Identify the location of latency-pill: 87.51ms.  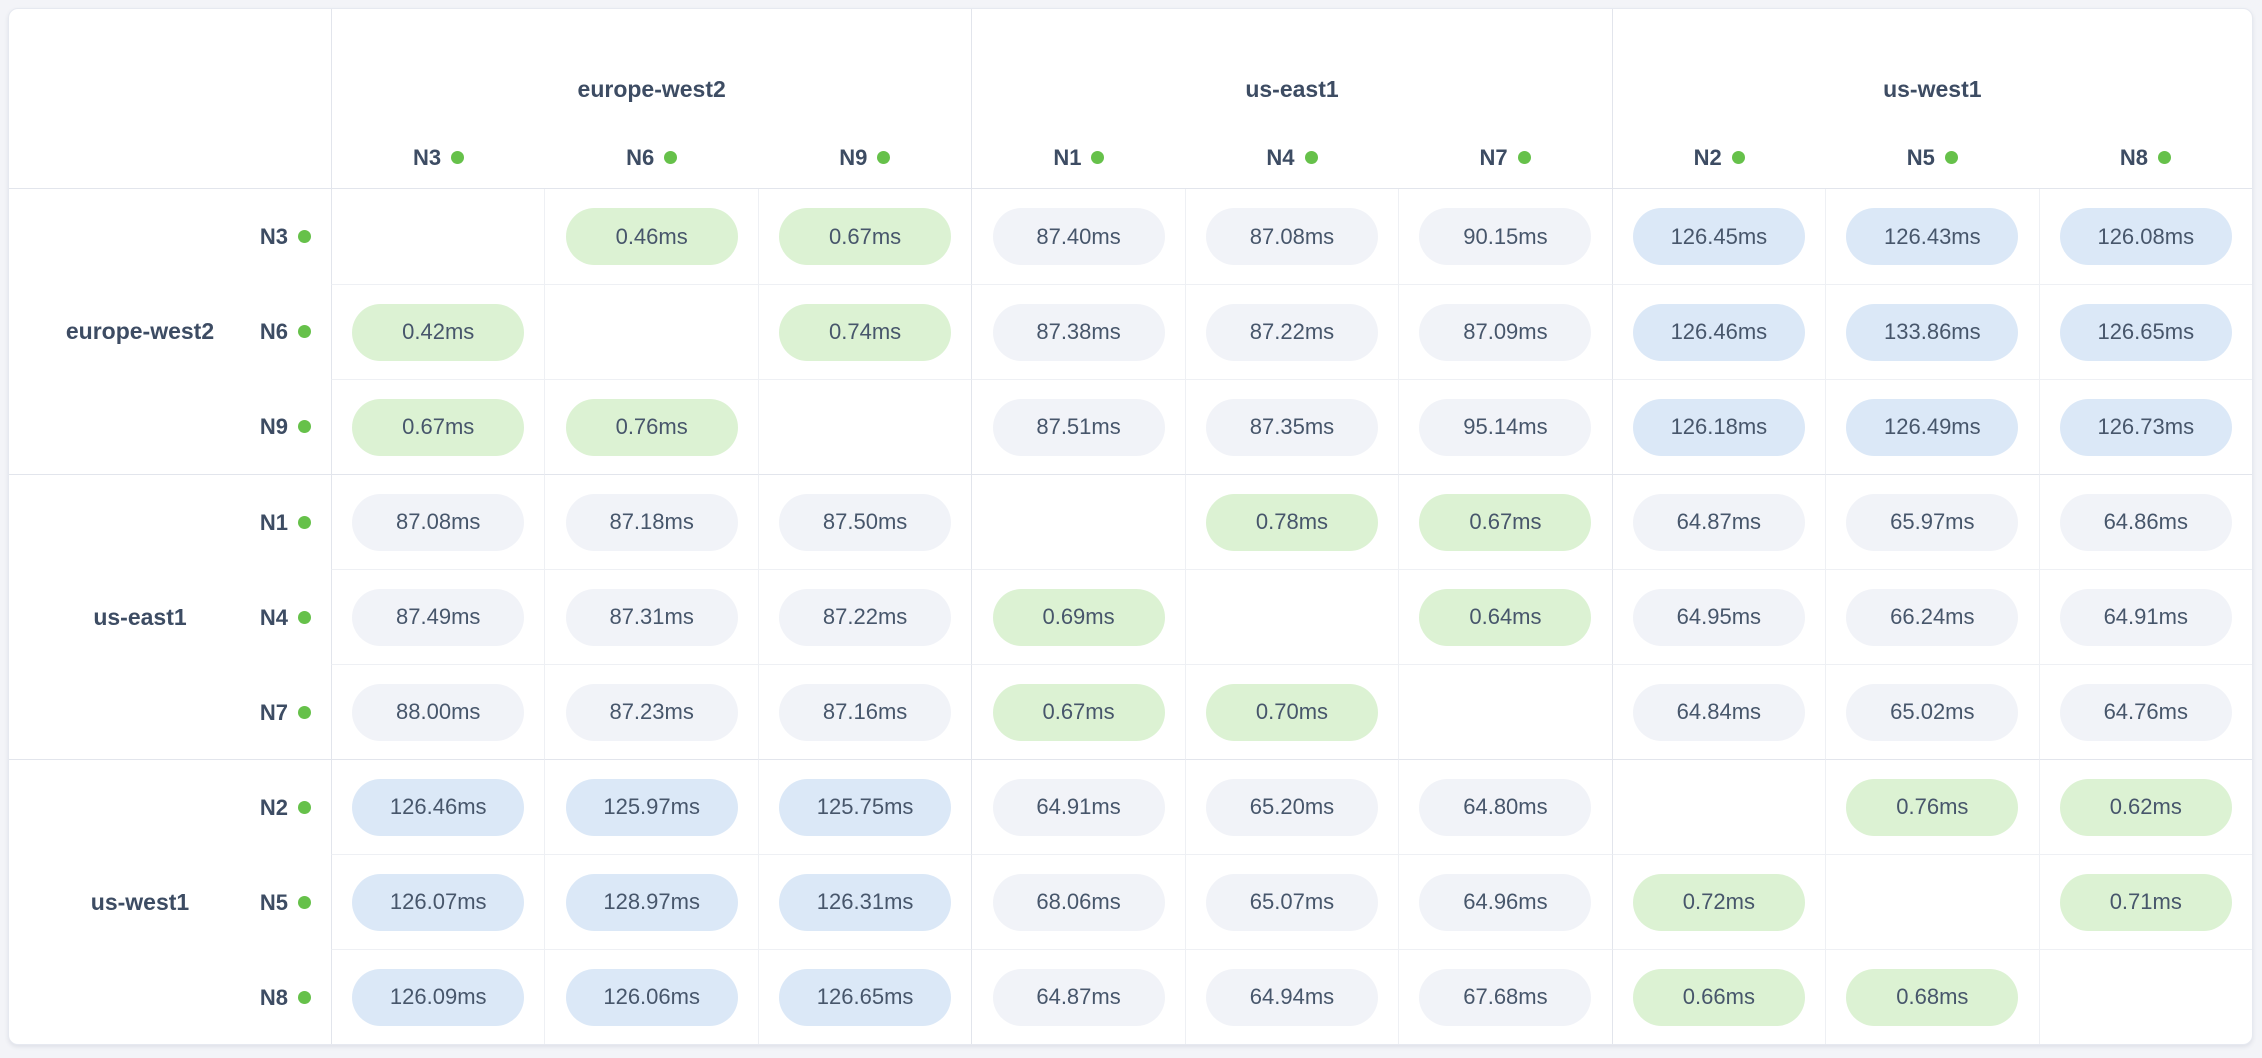
(1078, 427).